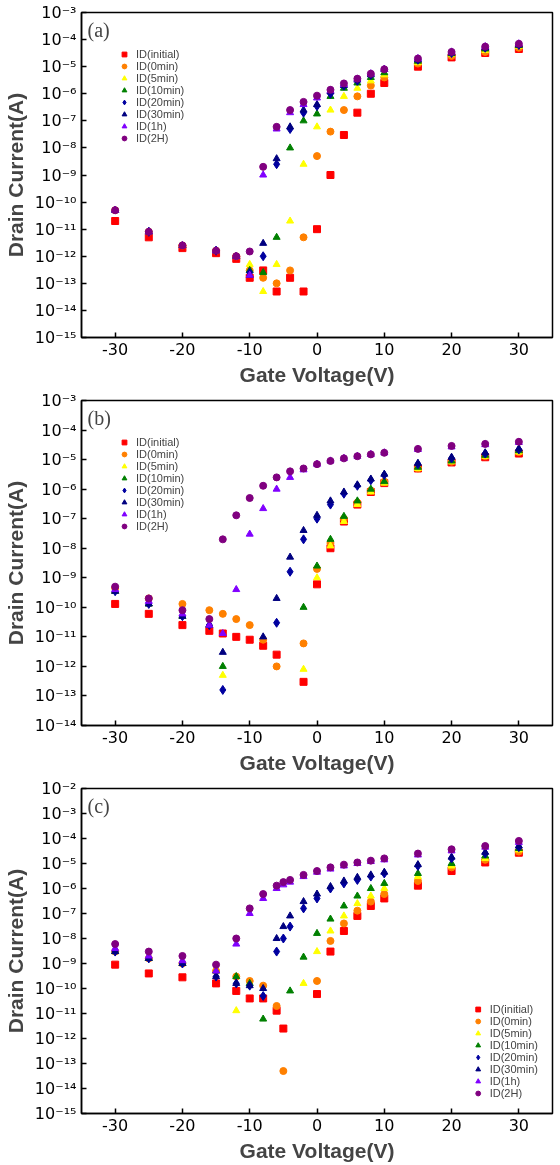 The image size is (560, 1165). What do you see at coordinates (98, 806) in the screenshot?
I see `annotation: (c)` at bounding box center [98, 806].